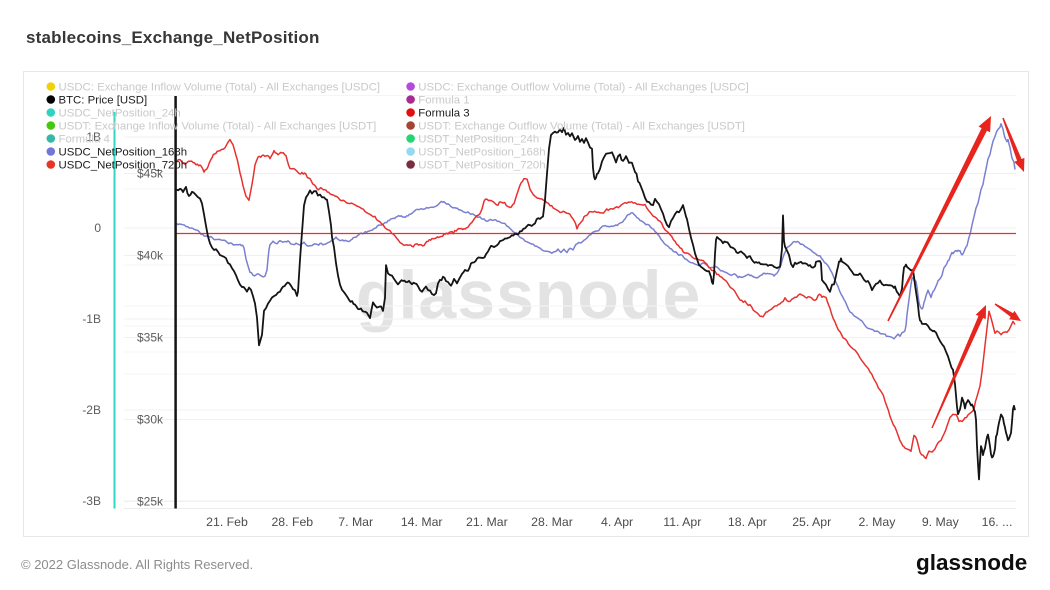 This screenshot has width=1050, height=590. I want to click on svg-text: 11. Apr, so click(682, 522).